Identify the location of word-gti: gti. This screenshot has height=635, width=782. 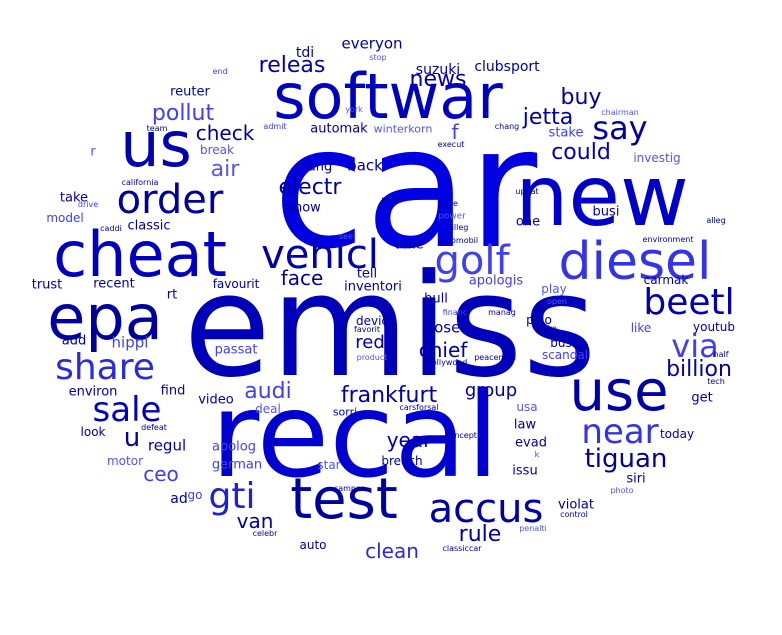
(232, 496).